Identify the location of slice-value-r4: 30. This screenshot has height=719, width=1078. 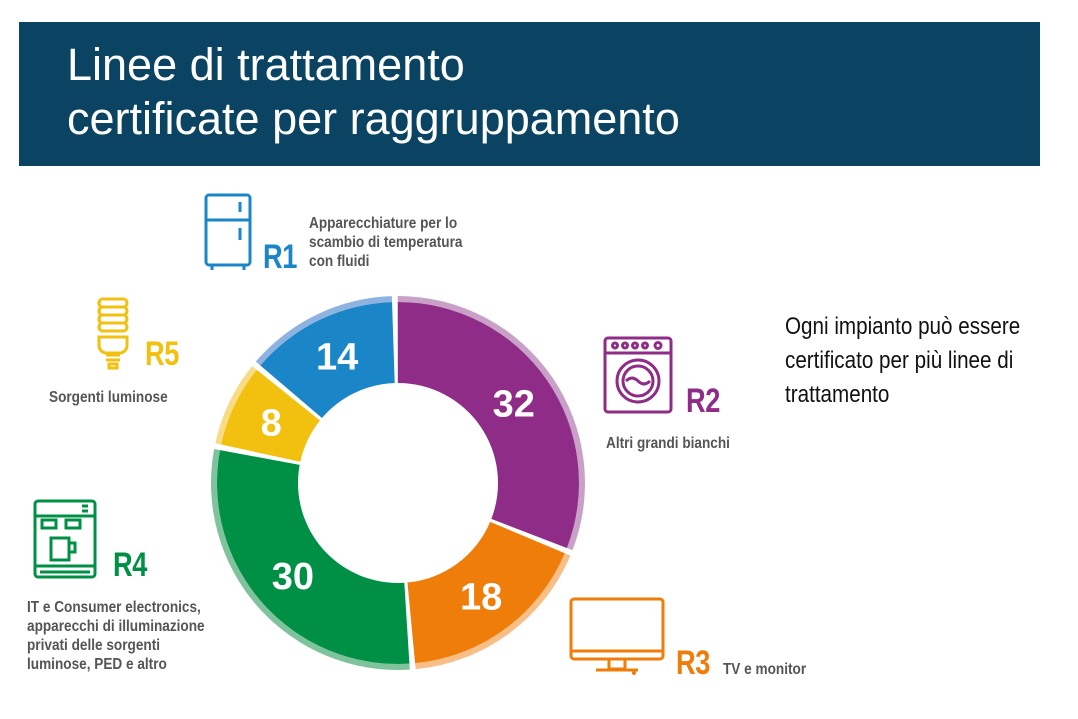
(293, 577).